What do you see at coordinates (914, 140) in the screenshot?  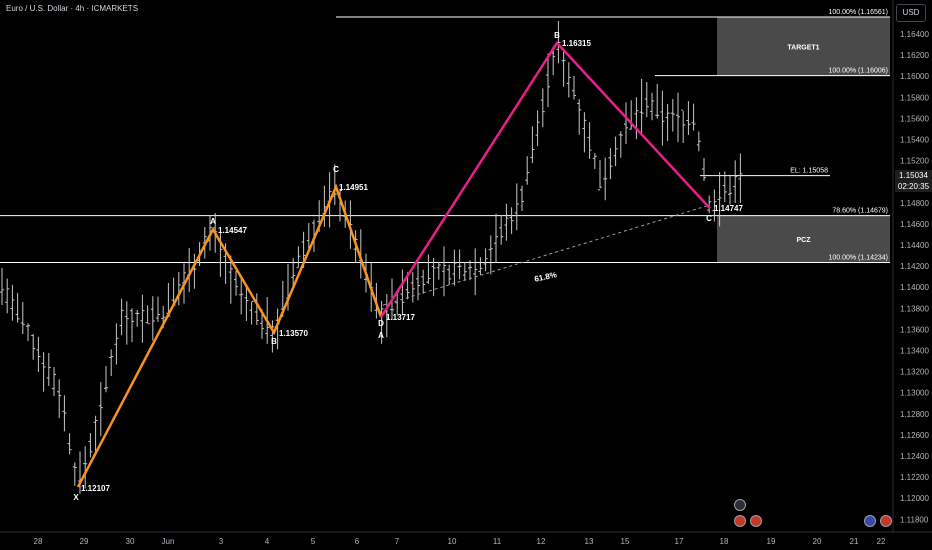 I see `price-tick: 1.15400` at bounding box center [914, 140].